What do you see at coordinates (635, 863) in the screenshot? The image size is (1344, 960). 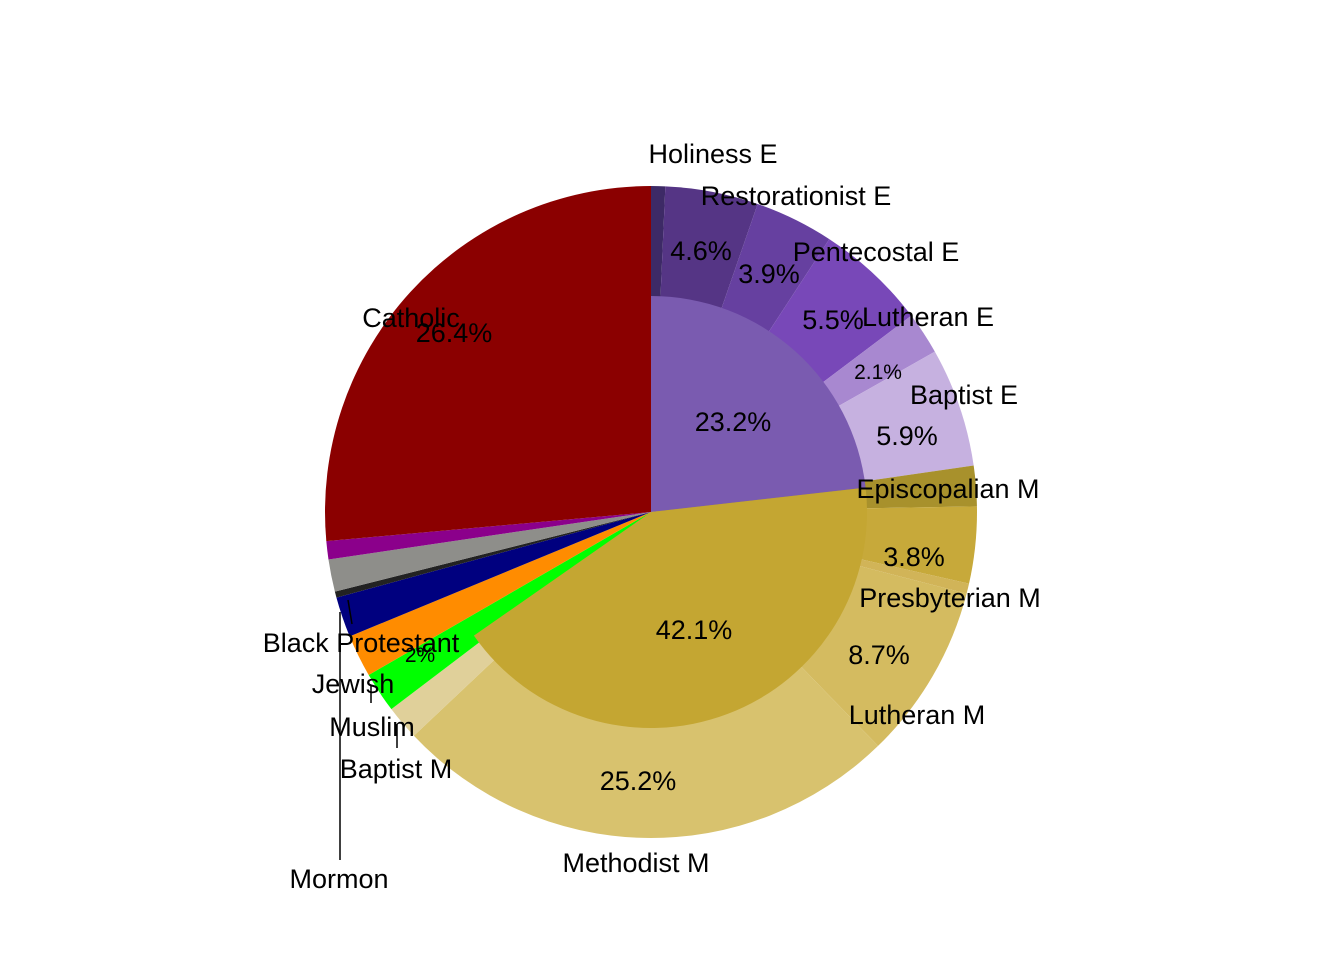 I see `category-label-methodist-m: Methodist M` at bounding box center [635, 863].